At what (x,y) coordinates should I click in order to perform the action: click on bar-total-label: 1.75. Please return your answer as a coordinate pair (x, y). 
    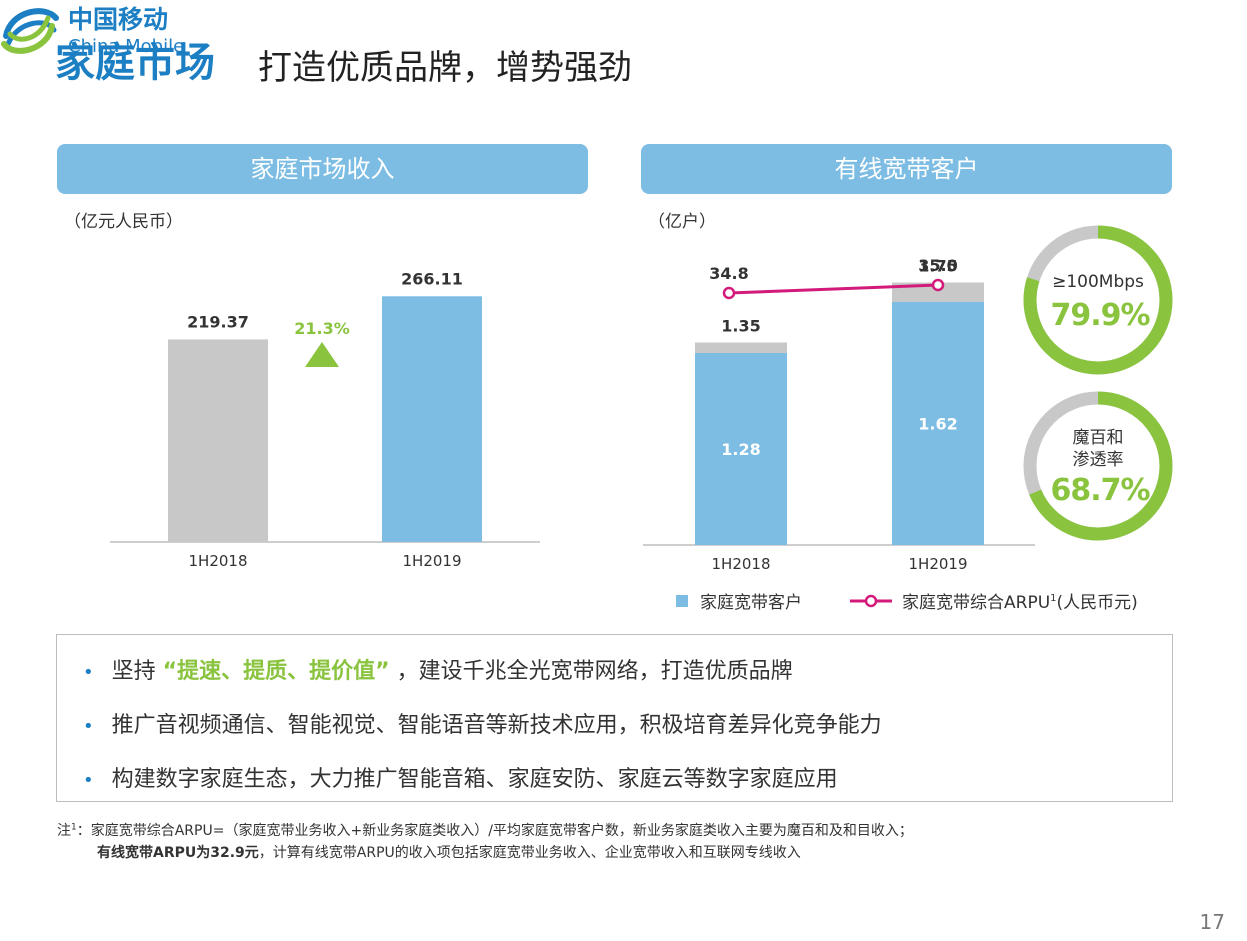
    Looking at the image, I should click on (937, 266).